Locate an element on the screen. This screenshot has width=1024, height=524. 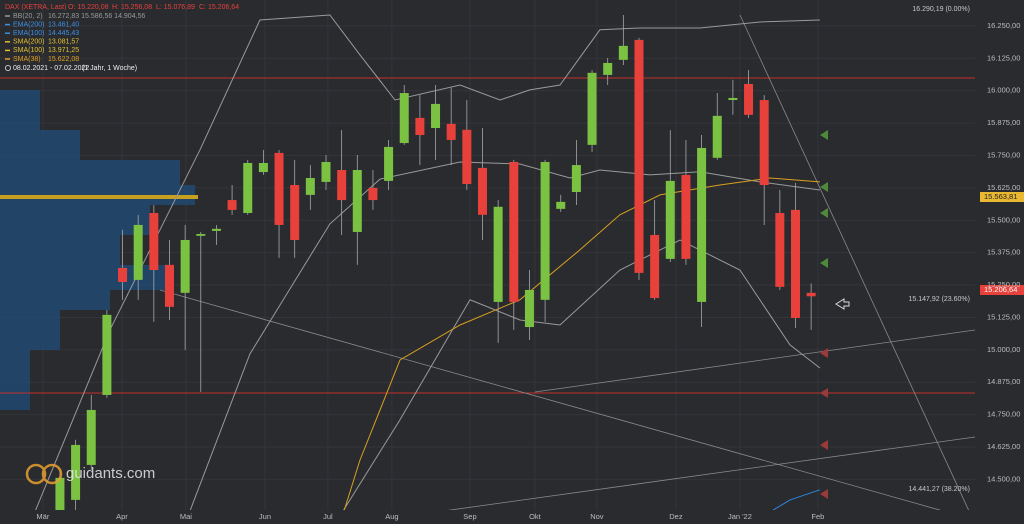
ohlc-close: C: 15.206,64 is located at coordinates (219, 7).